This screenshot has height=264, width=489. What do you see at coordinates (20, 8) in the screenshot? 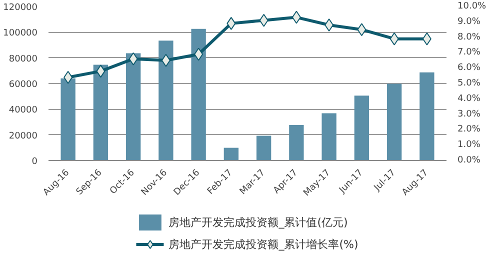
I see `y-tick-label: 120000` at bounding box center [20, 8].